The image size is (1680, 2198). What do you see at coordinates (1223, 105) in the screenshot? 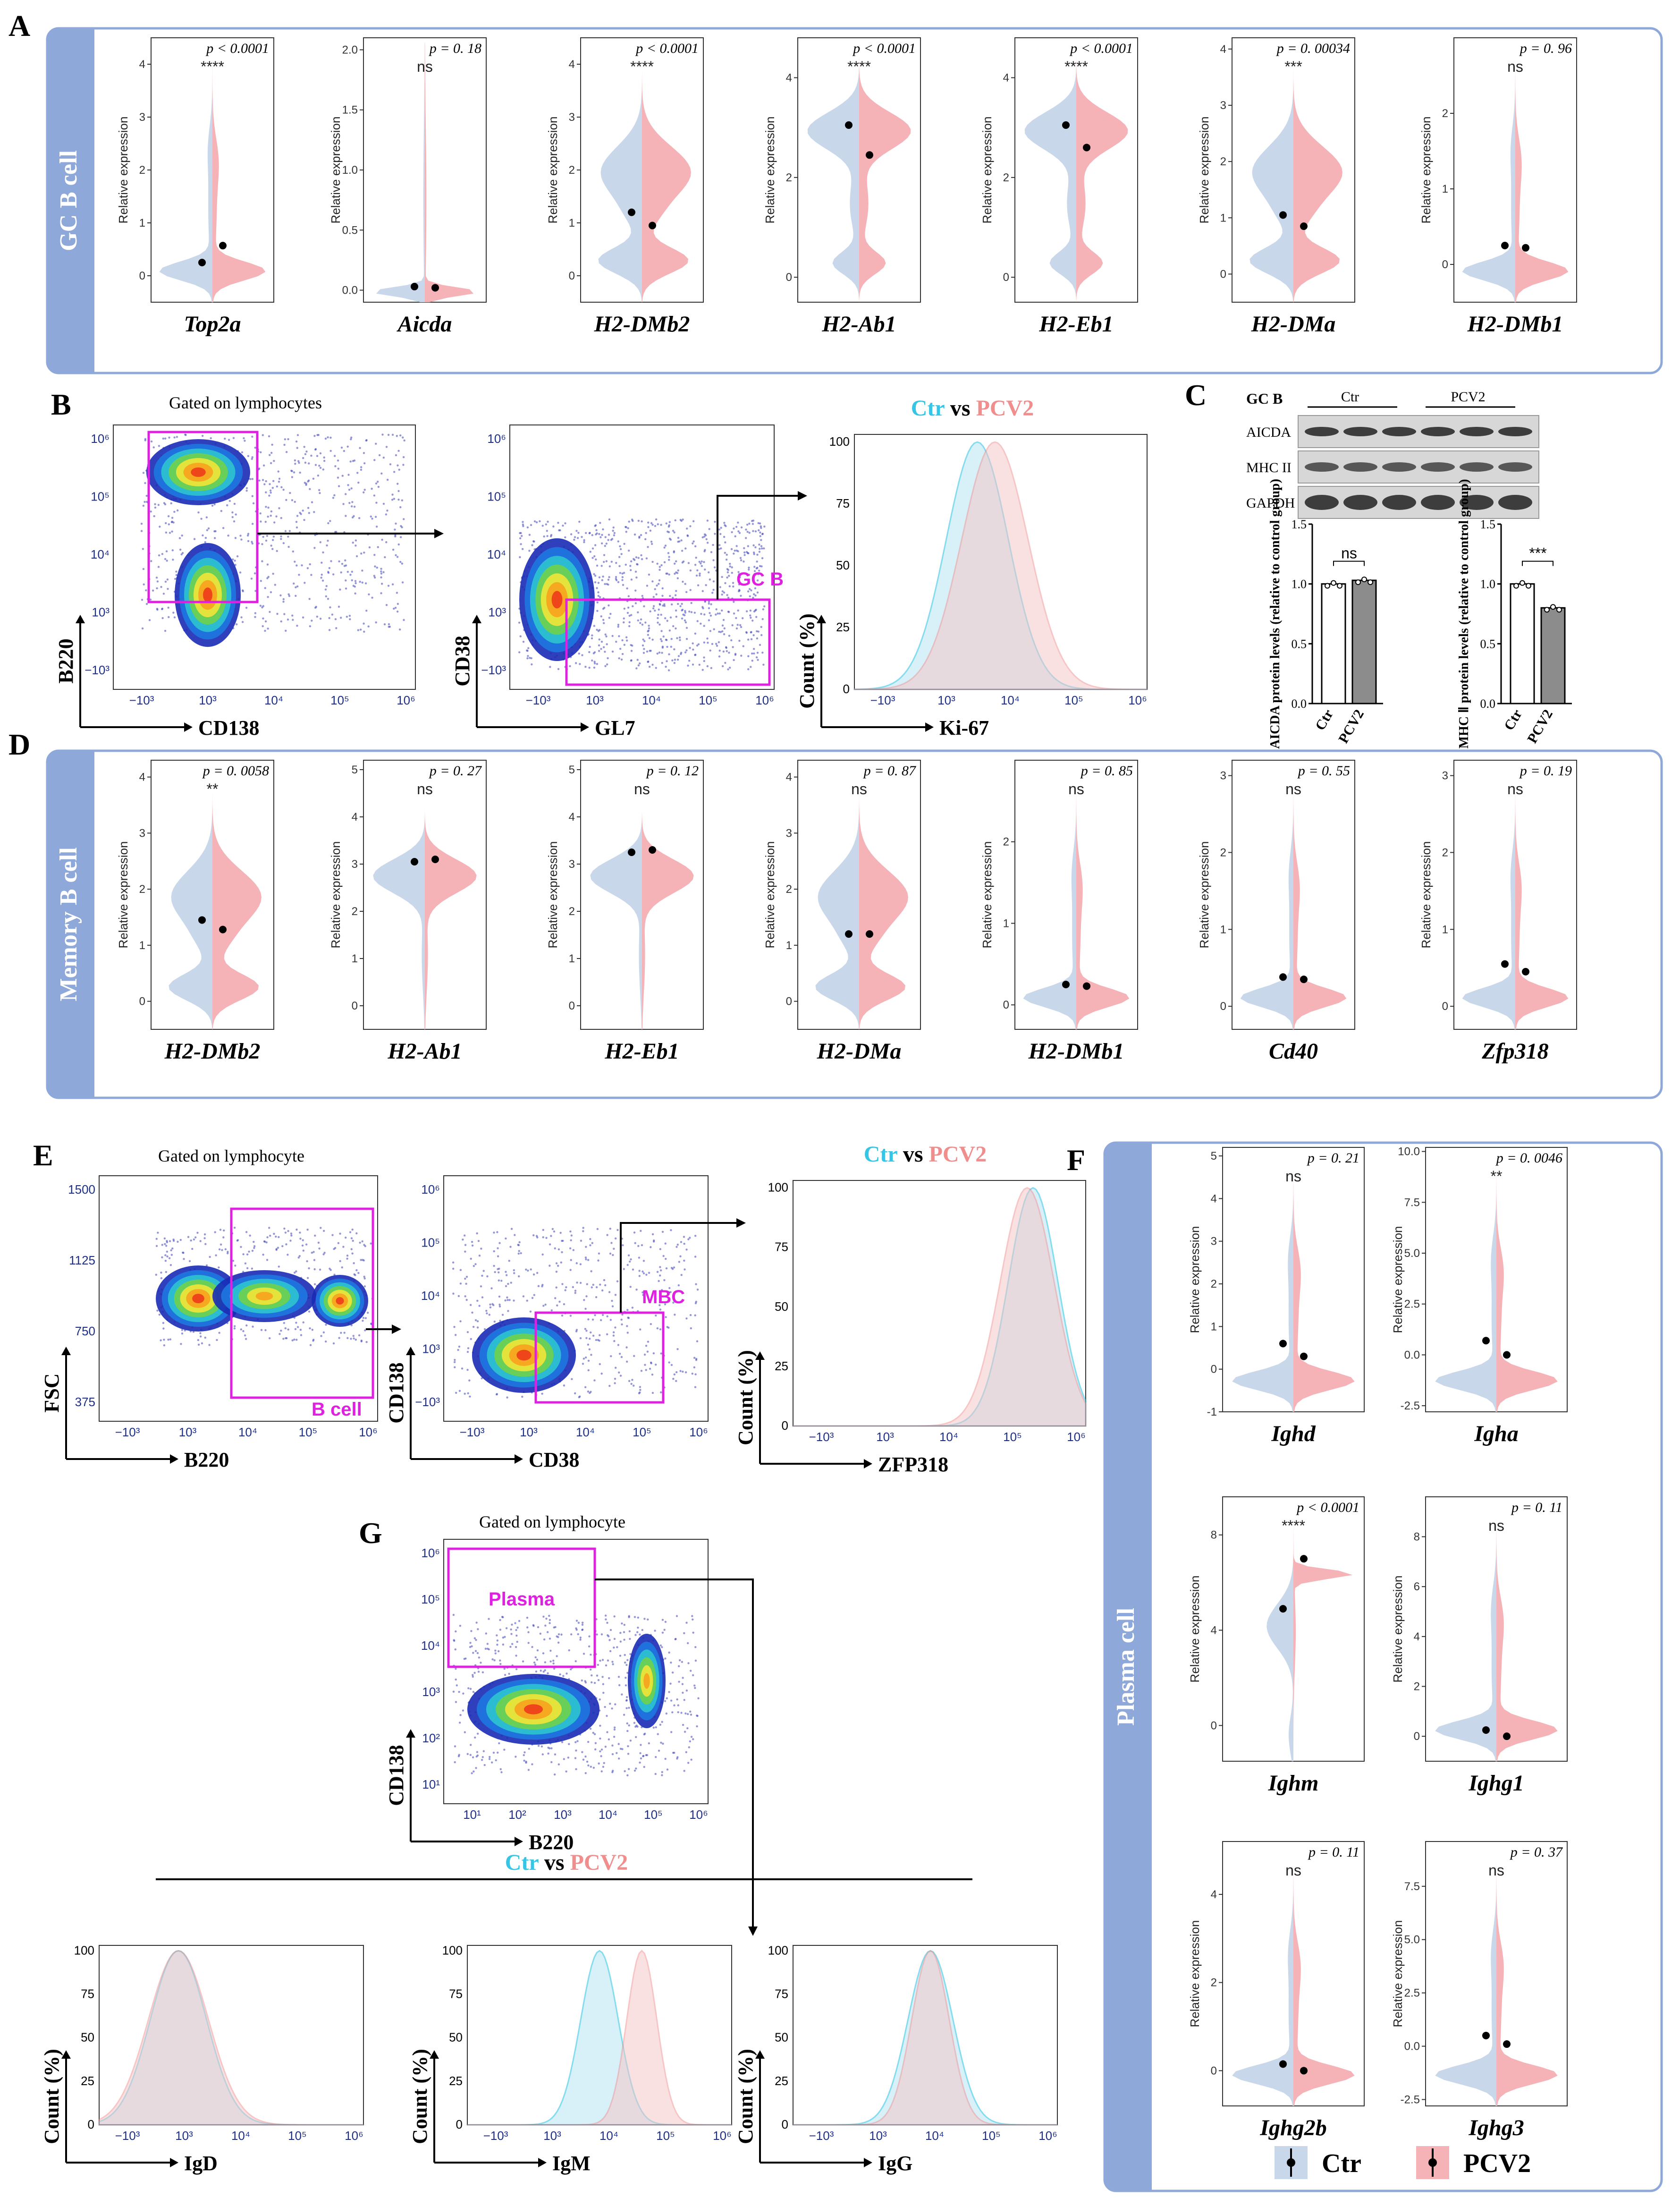
I see `y-tick-label: 3` at bounding box center [1223, 105].